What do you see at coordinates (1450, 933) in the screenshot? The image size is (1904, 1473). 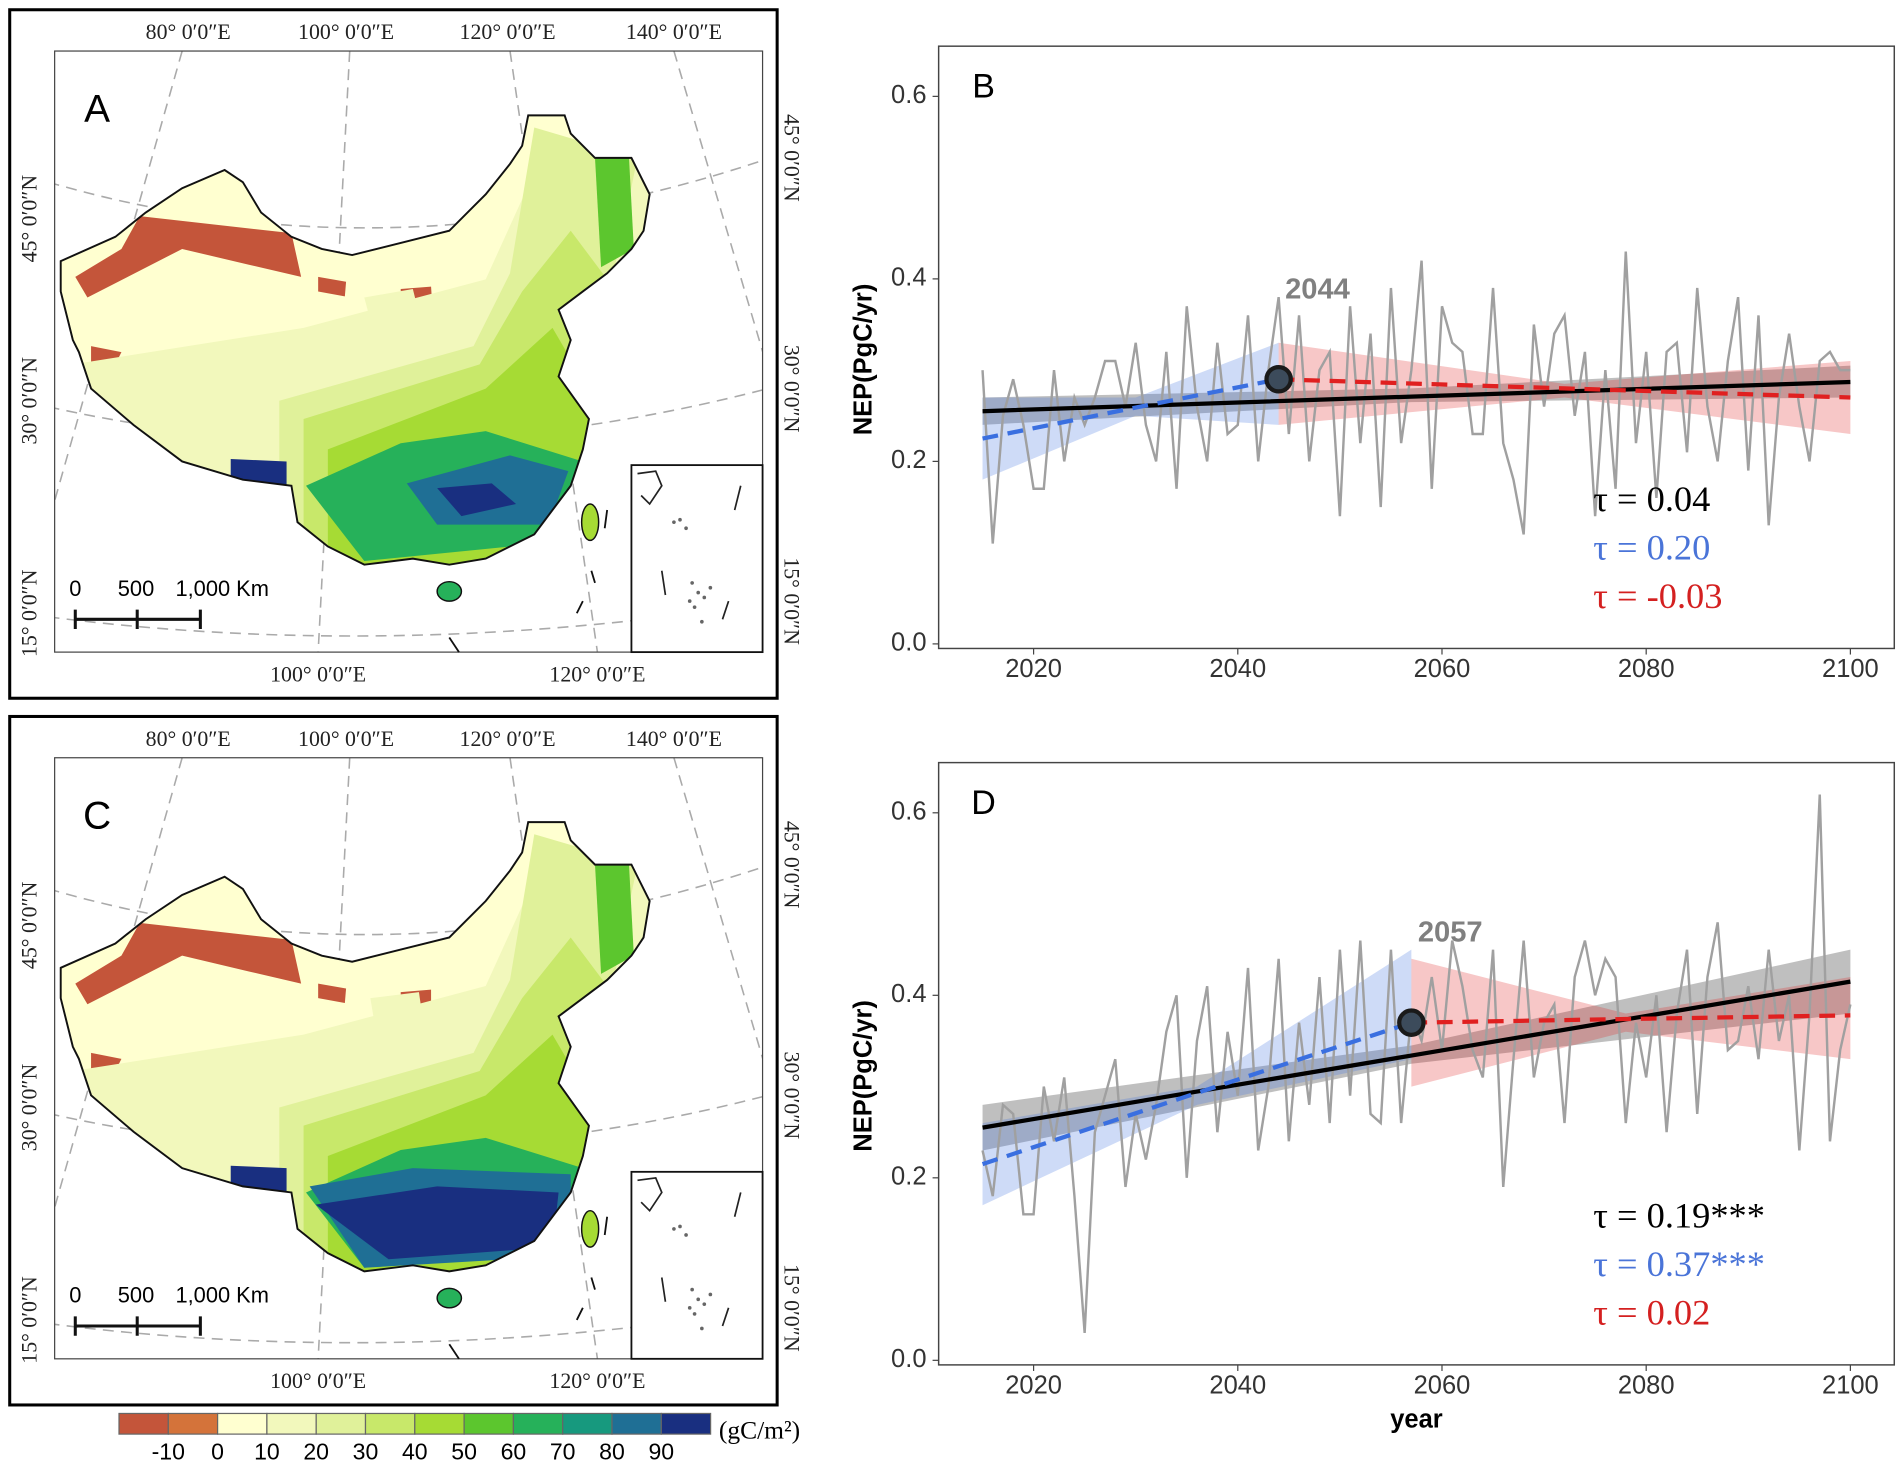 I see `breakpoint-label: 2057` at bounding box center [1450, 933].